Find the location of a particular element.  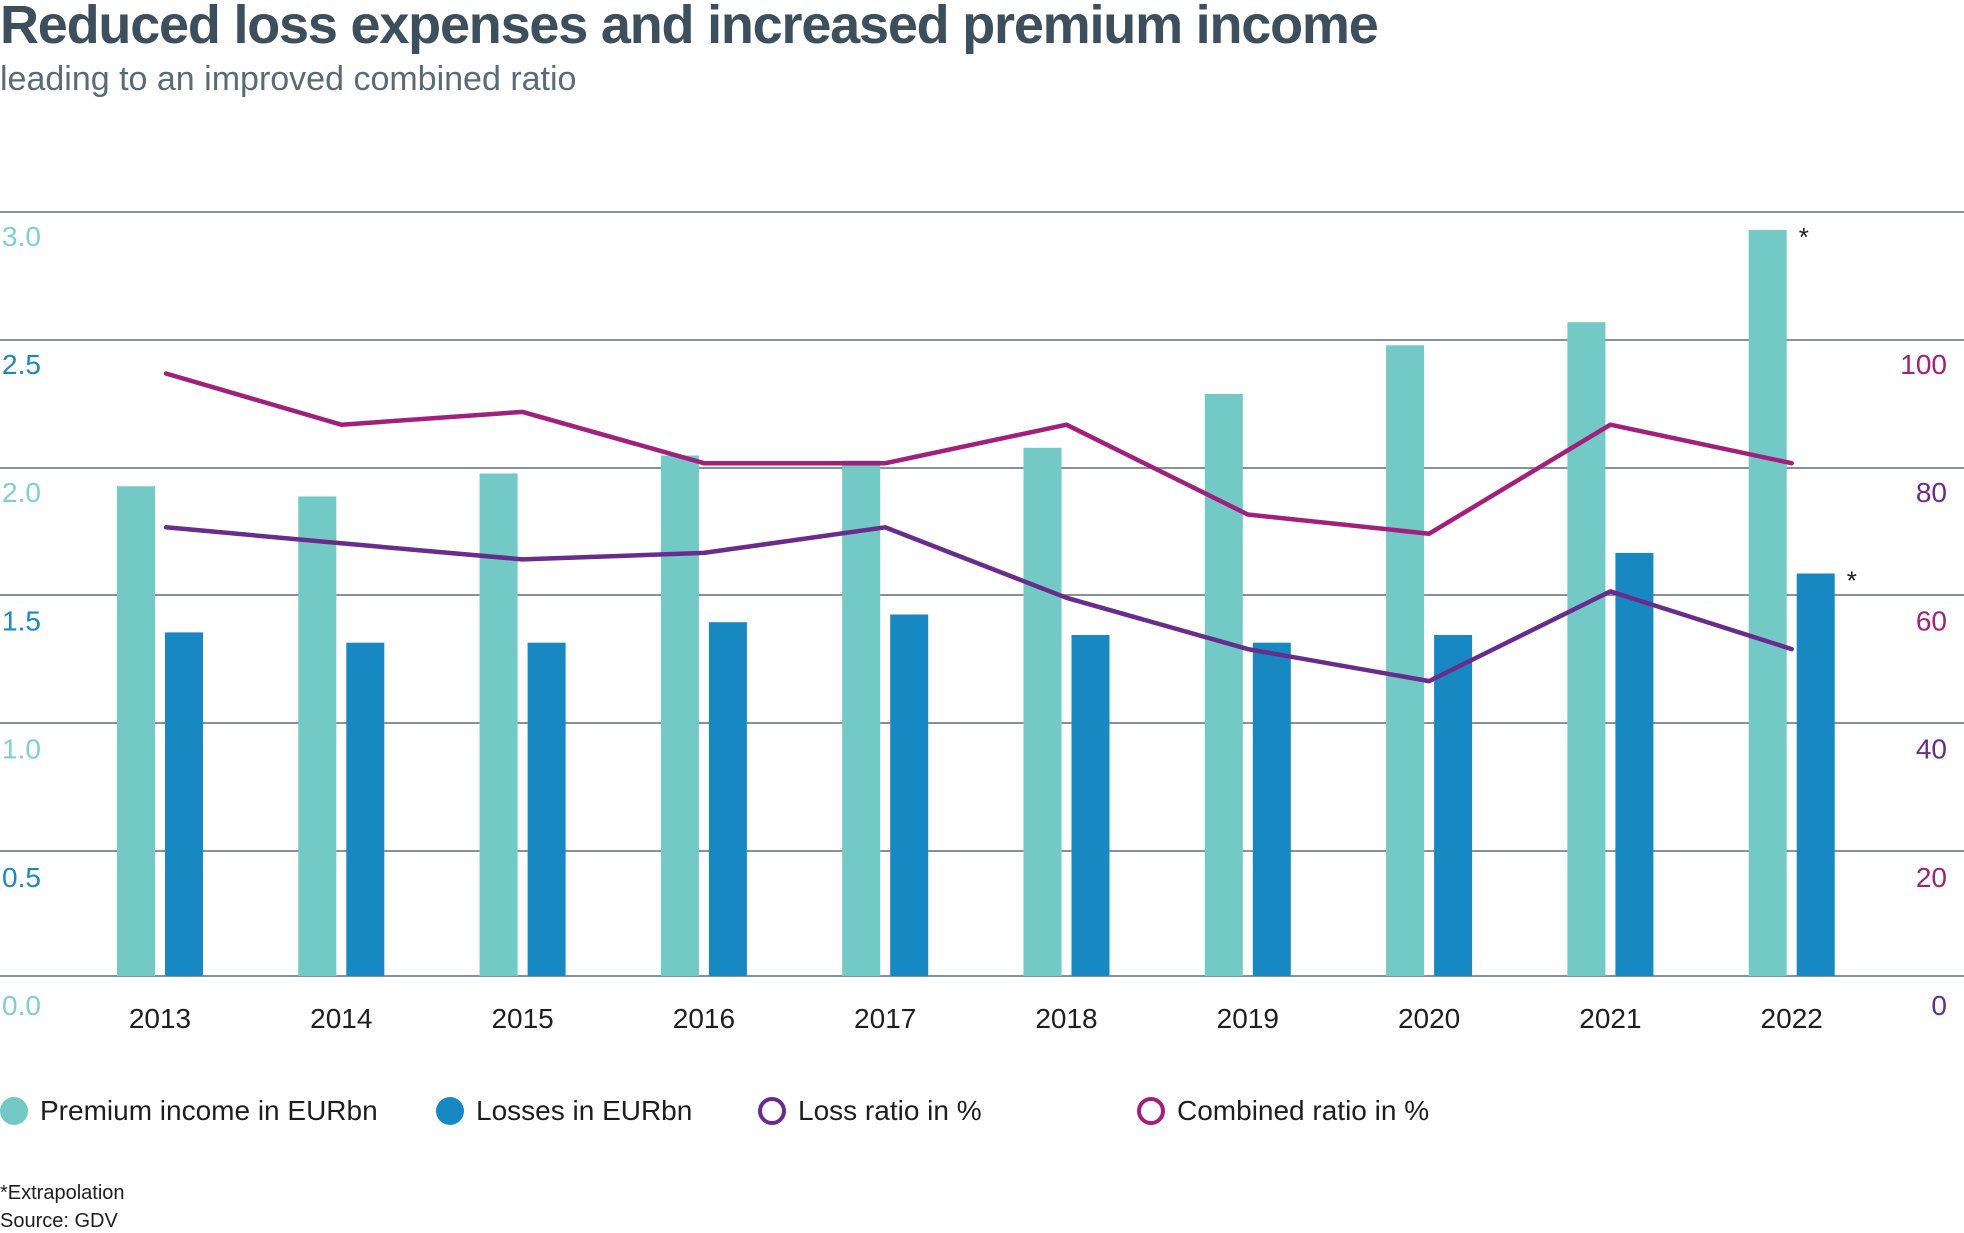

y-left-tick-label: 3.0 is located at coordinates (21, 236).